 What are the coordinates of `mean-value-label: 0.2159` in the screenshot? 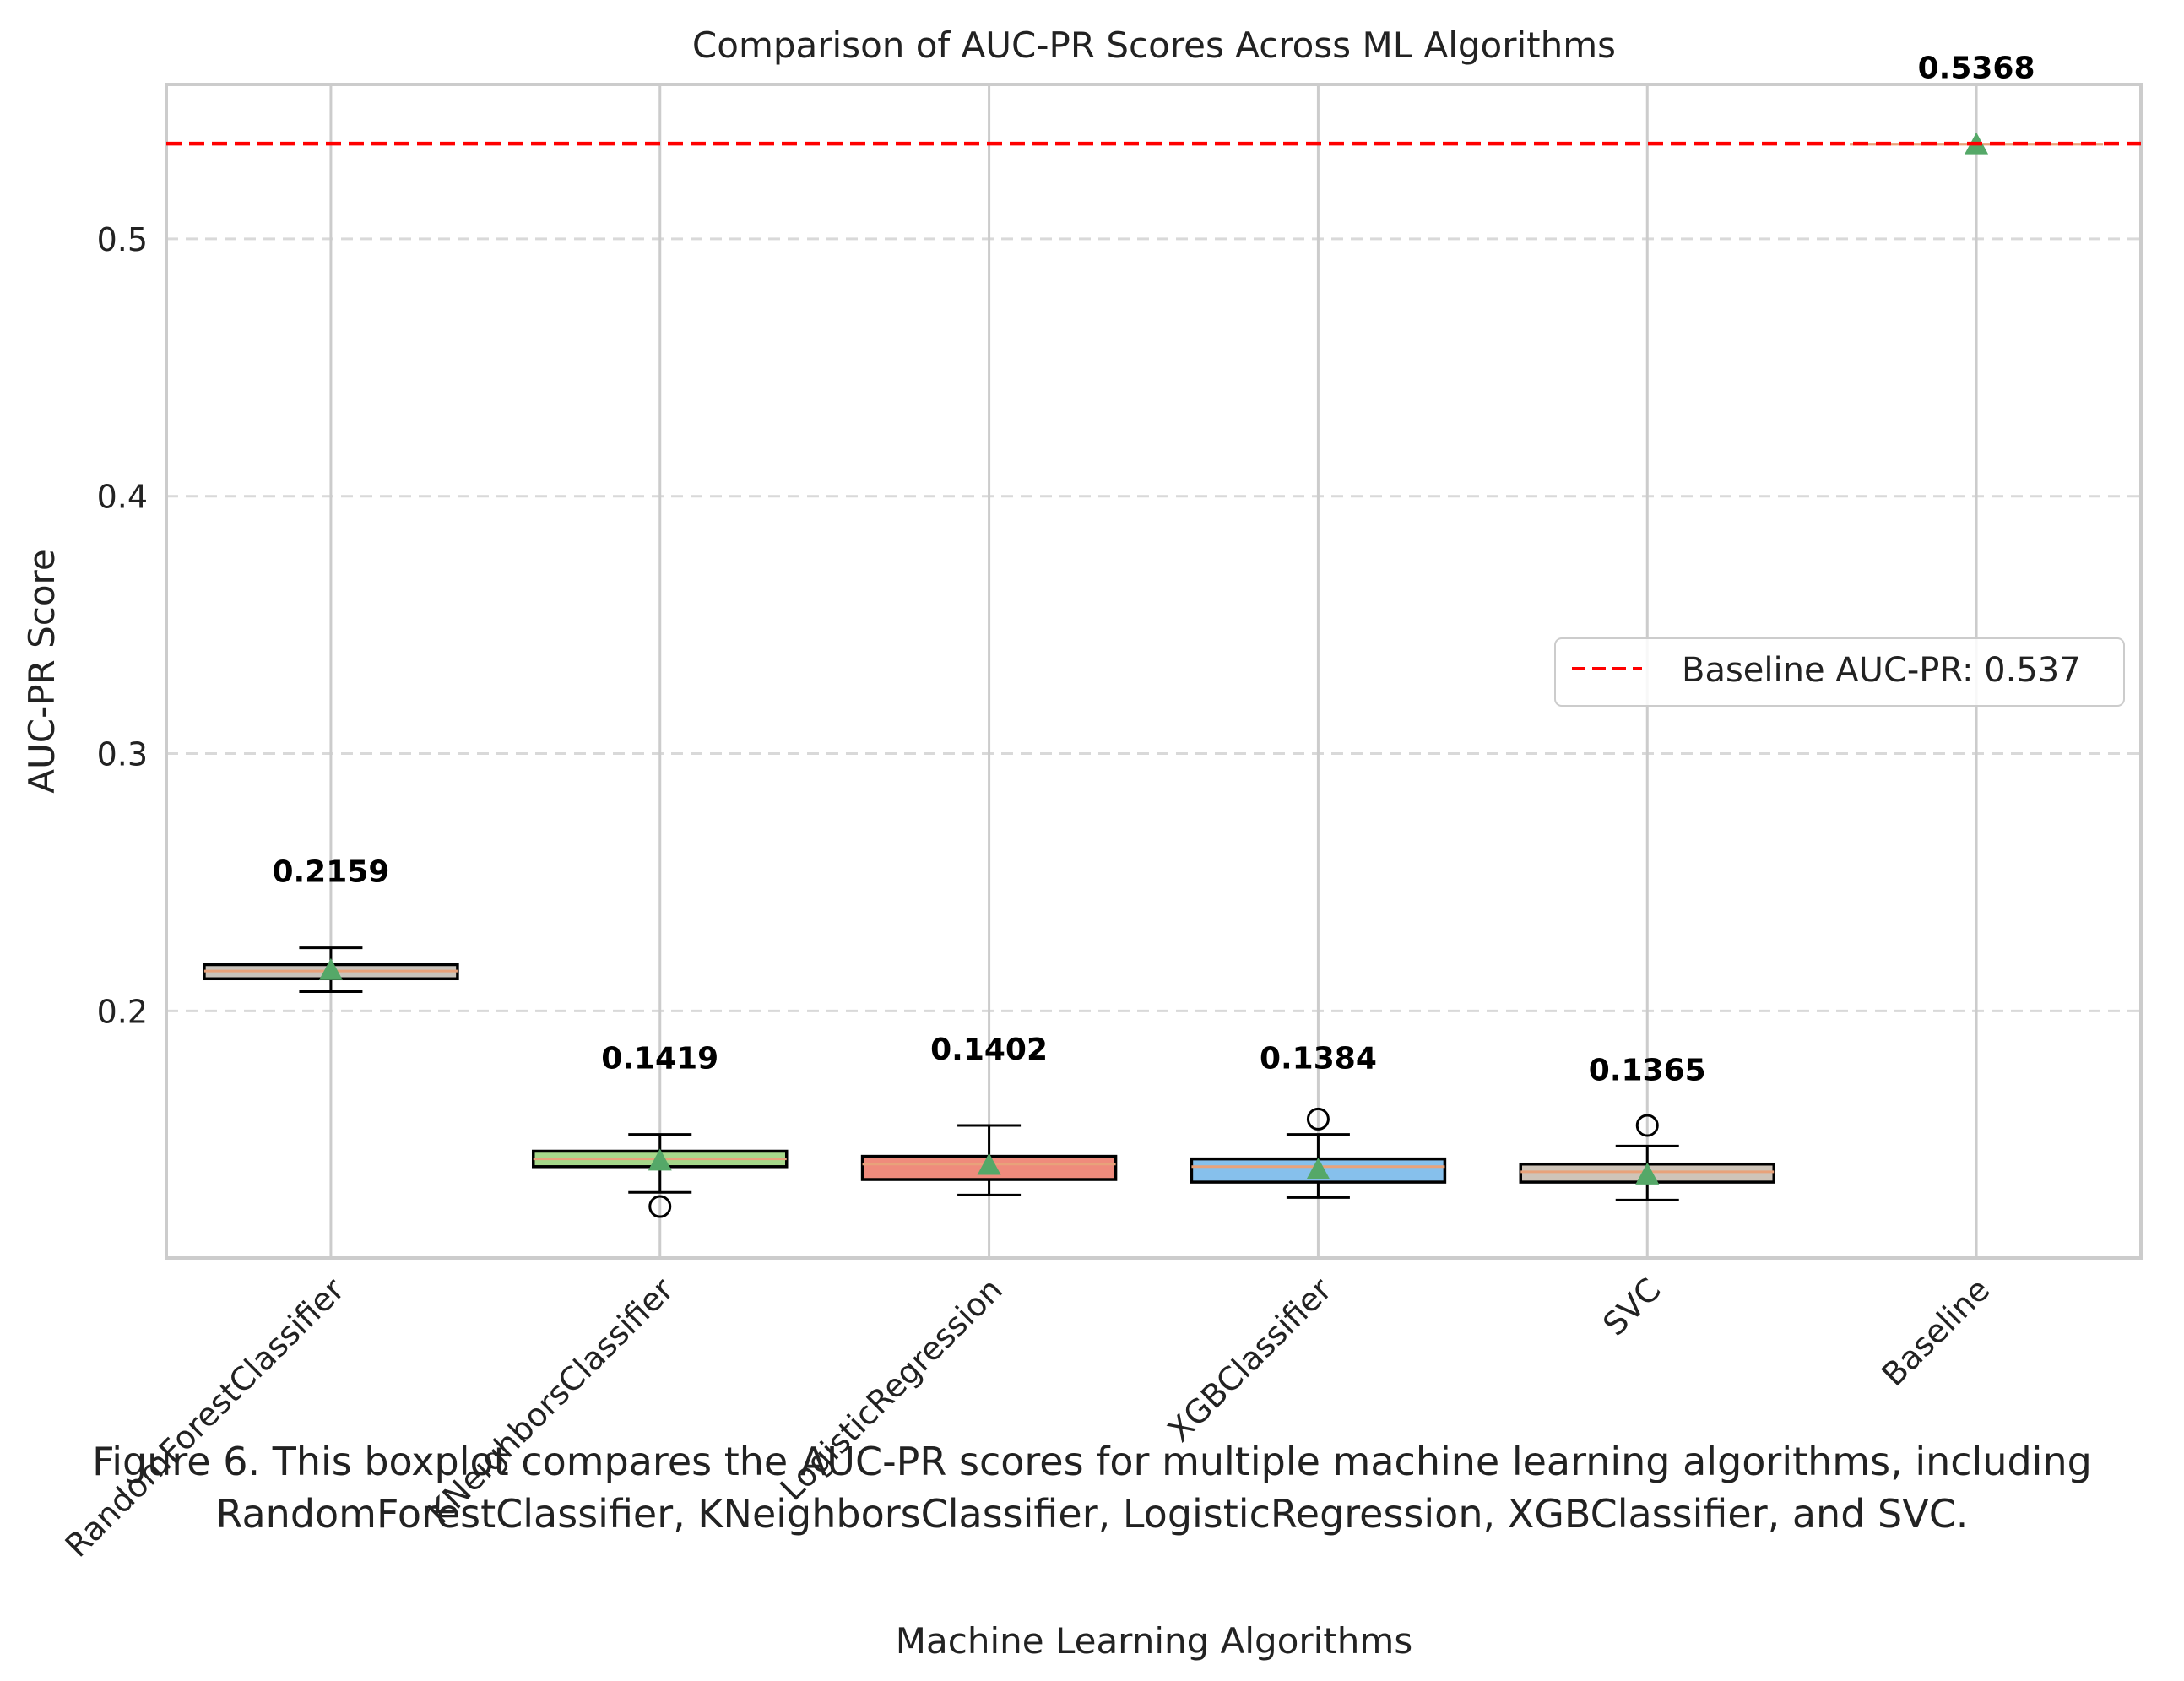 It's located at (330, 872).